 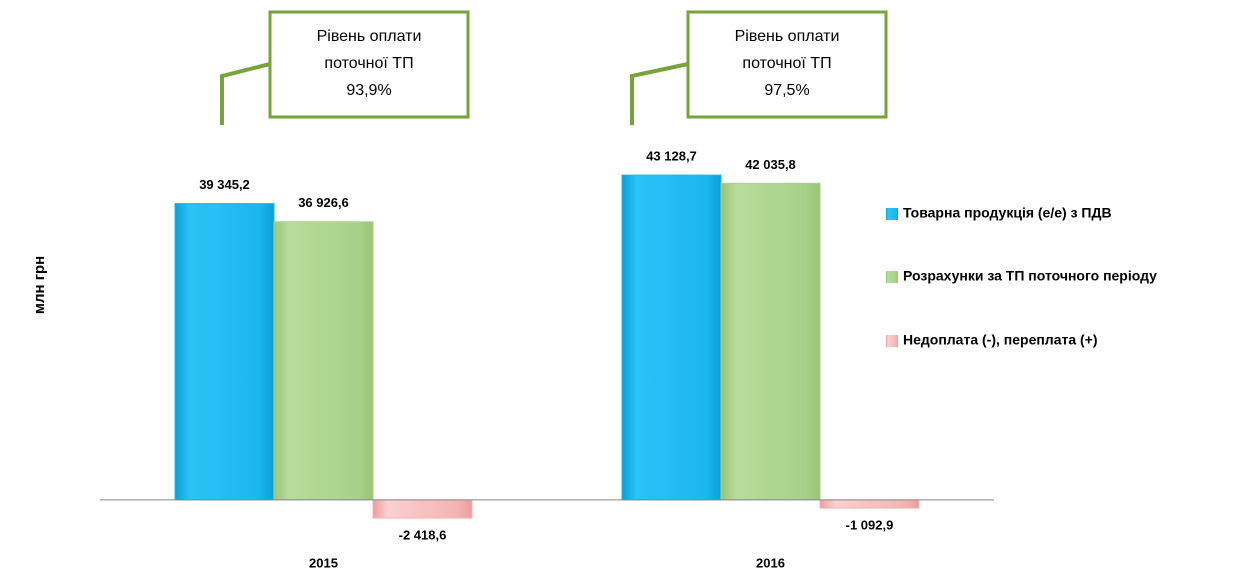 I want to click on callout: Рівень оплати поточної ТП 93,9%, so click(x=345, y=67).